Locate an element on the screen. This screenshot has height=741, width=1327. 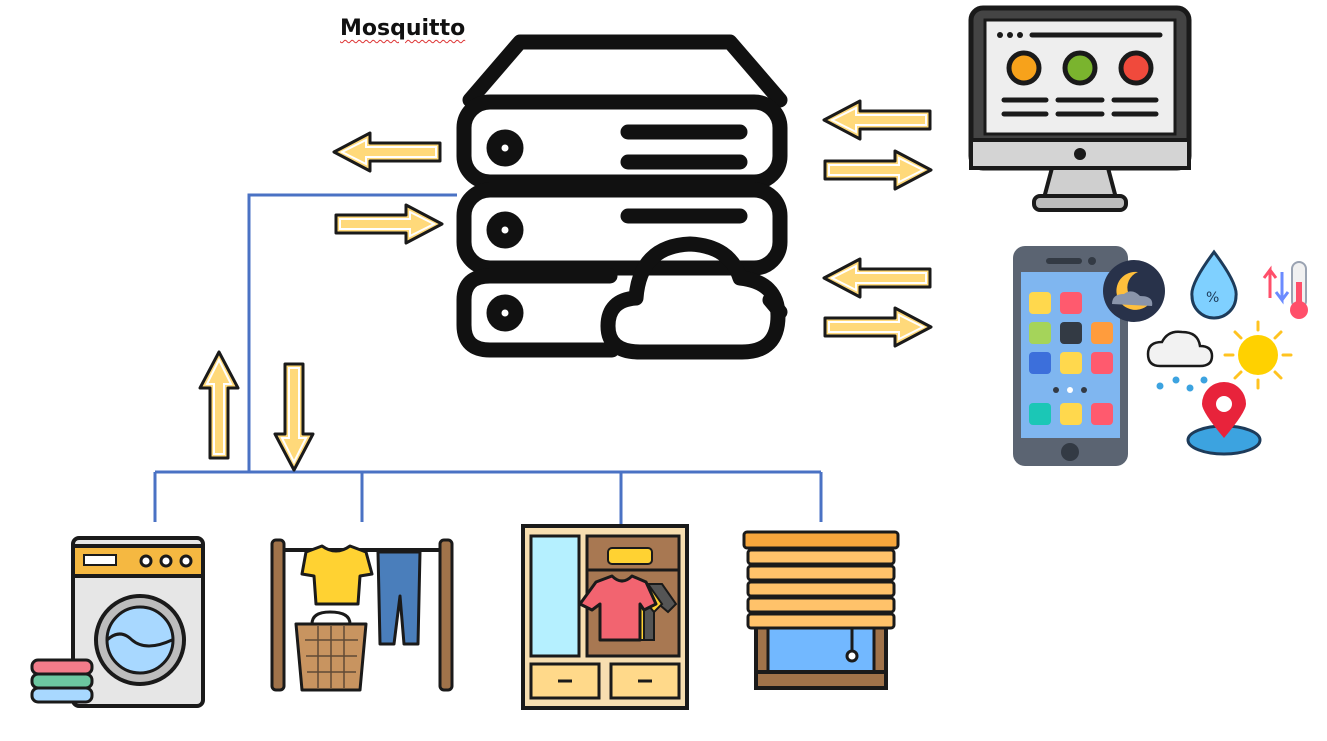
arrow-devices-up is located at coordinates (219, 405).